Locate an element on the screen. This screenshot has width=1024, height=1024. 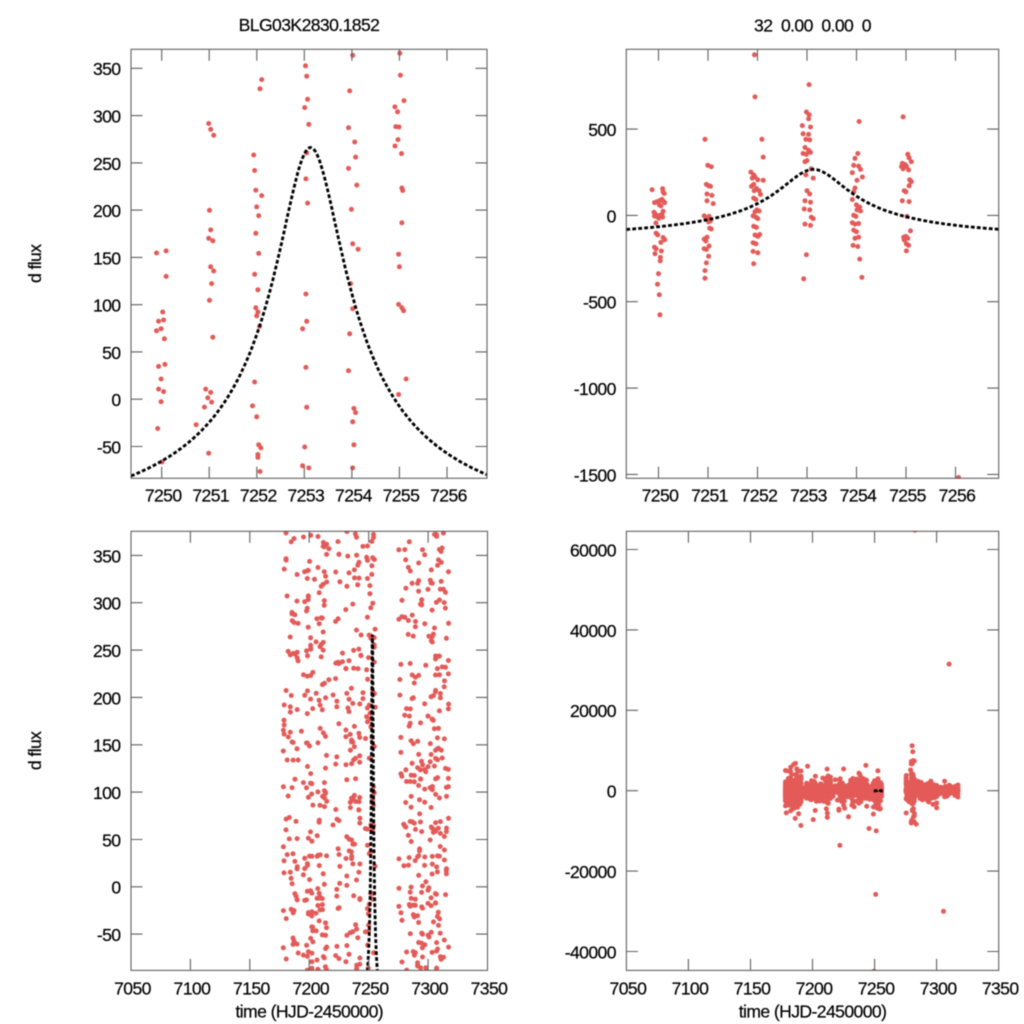
svg-text: -1000 is located at coordinates (595, 389).